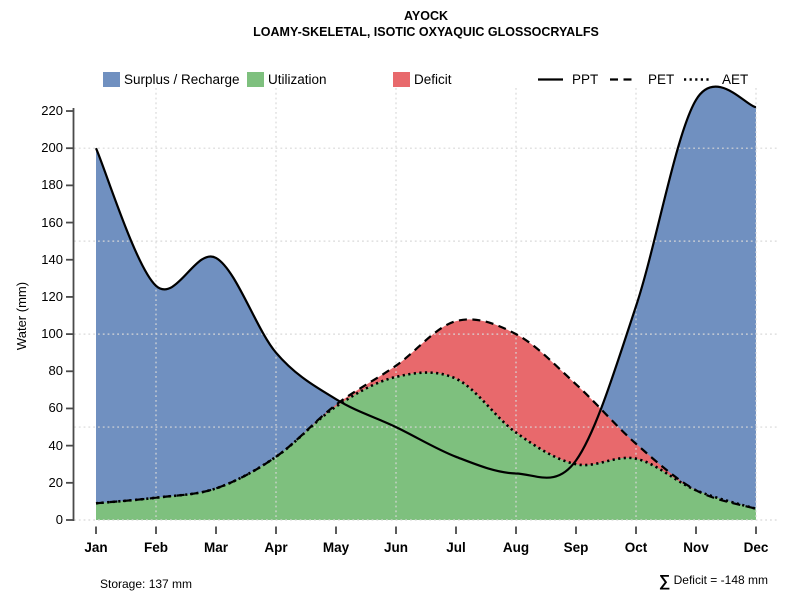 The width and height of the screenshot is (800, 600). What do you see at coordinates (395, 547) in the screenshot?
I see `x-axis-label-jun: Jun` at bounding box center [395, 547].